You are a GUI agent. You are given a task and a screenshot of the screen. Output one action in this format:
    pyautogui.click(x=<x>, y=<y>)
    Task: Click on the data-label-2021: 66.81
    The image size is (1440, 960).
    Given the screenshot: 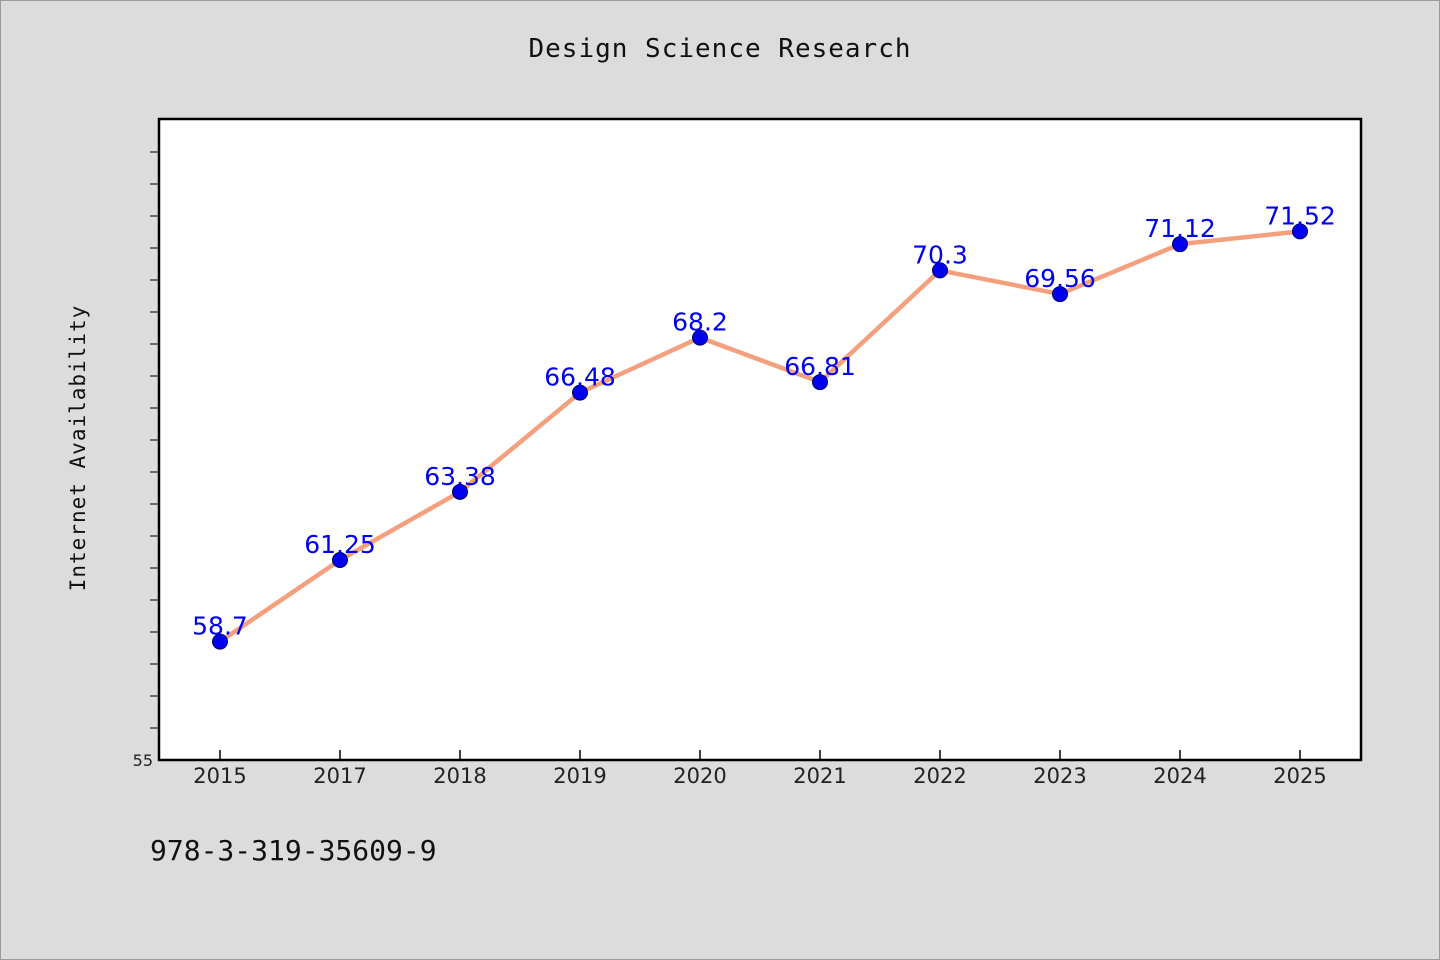 What is the action you would take?
    pyautogui.click(x=820, y=366)
    